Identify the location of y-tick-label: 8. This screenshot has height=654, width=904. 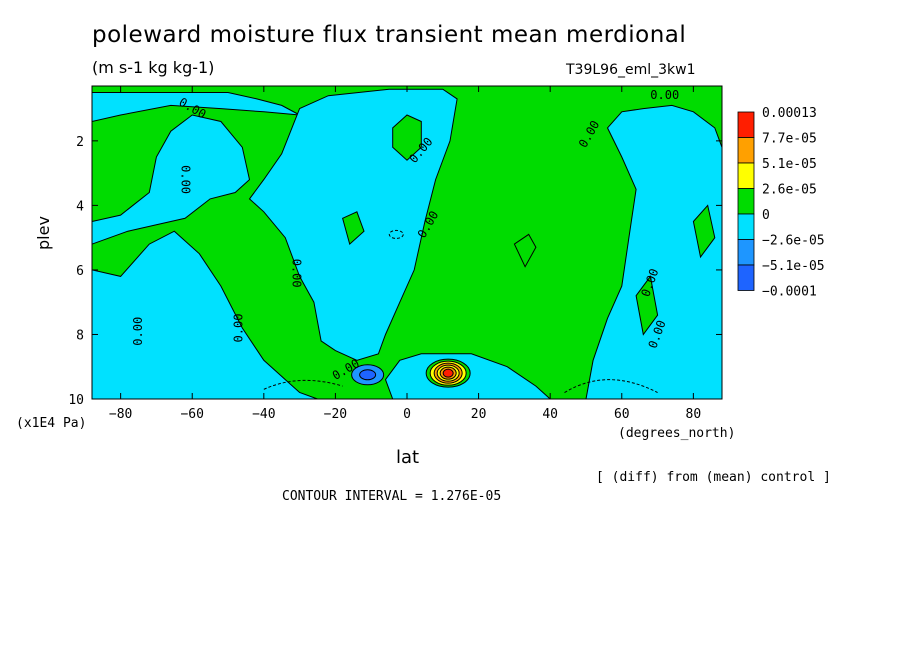
(80, 335).